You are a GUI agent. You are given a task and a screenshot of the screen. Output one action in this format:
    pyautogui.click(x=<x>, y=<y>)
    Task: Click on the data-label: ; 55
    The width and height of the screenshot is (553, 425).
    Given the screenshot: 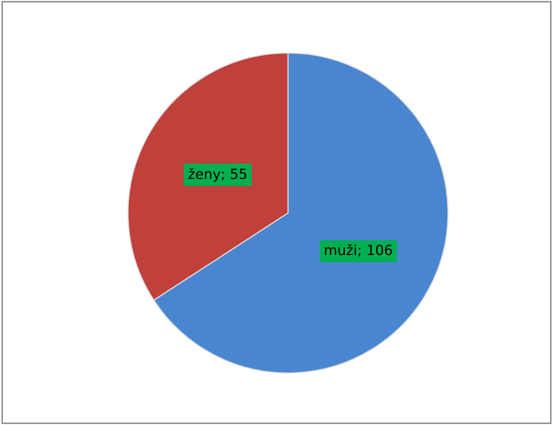 What is the action you would take?
    pyautogui.click(x=234, y=174)
    